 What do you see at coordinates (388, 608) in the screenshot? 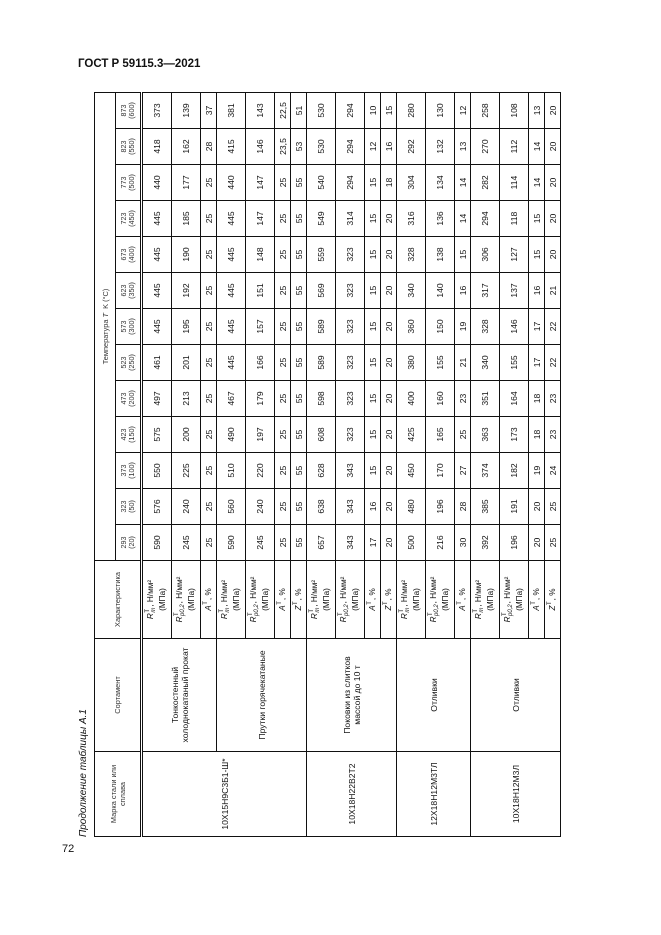
I see `symbol: Z` at bounding box center [388, 608].